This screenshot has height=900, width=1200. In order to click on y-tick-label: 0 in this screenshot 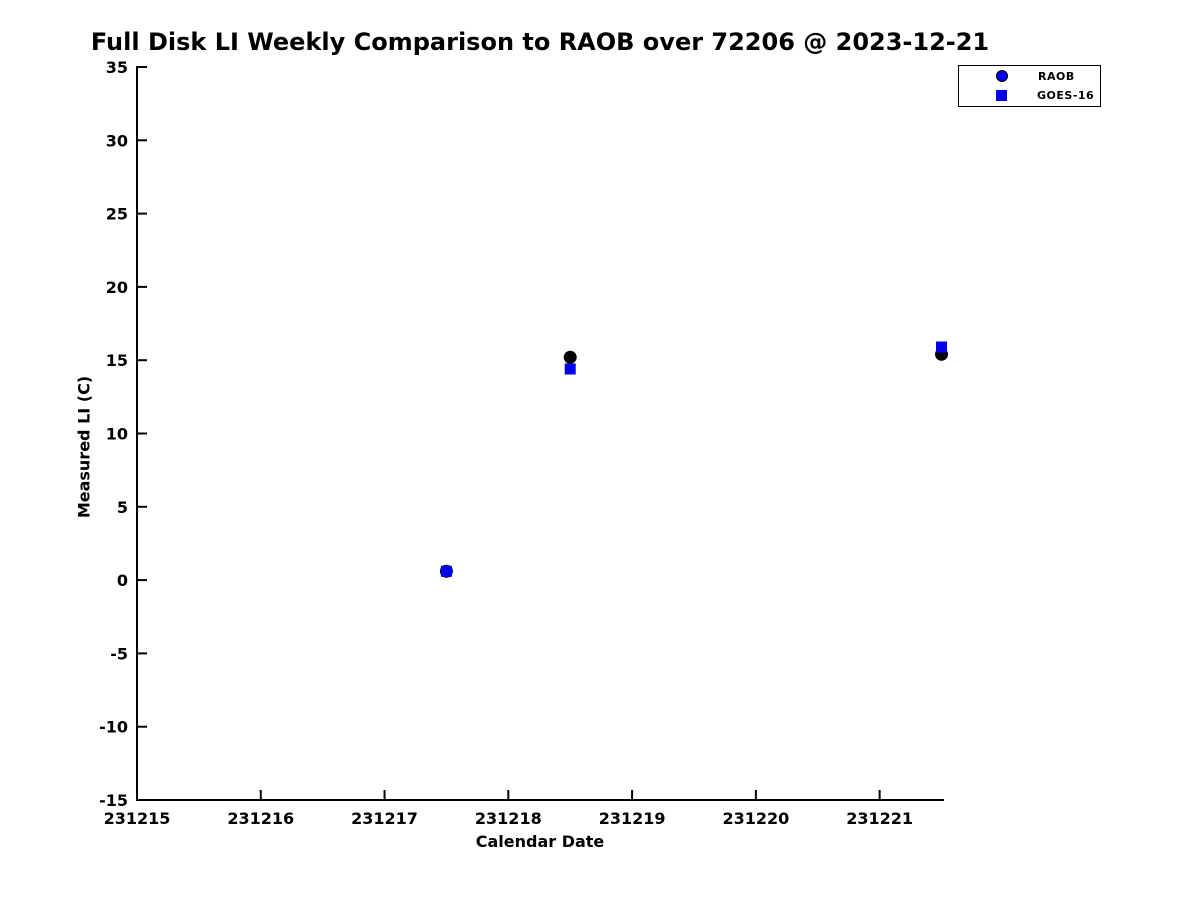, I will do `click(122, 580)`.